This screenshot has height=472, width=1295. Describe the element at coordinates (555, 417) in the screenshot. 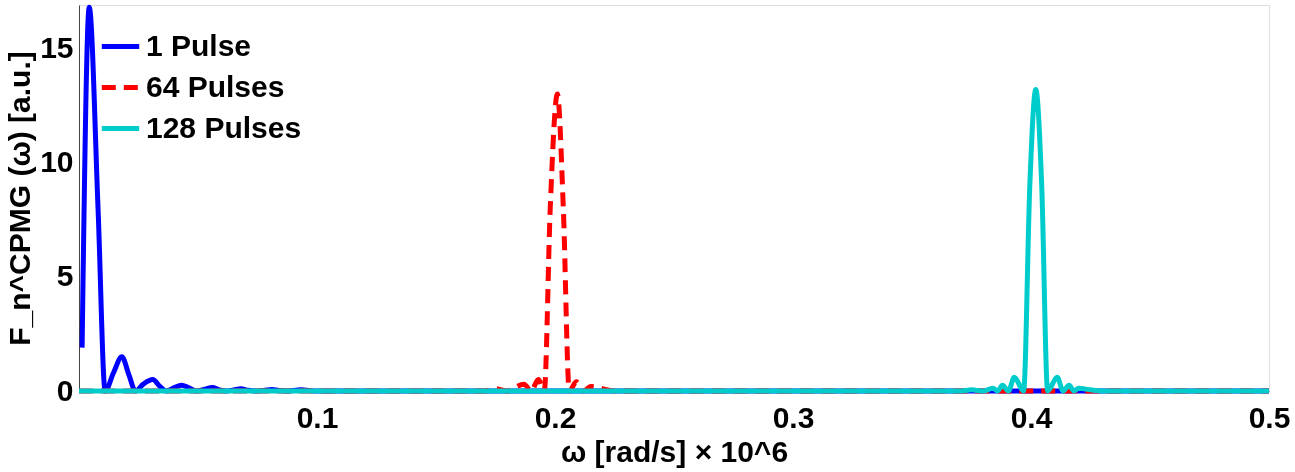

I see `x-tick-label: 0.2` at that location.